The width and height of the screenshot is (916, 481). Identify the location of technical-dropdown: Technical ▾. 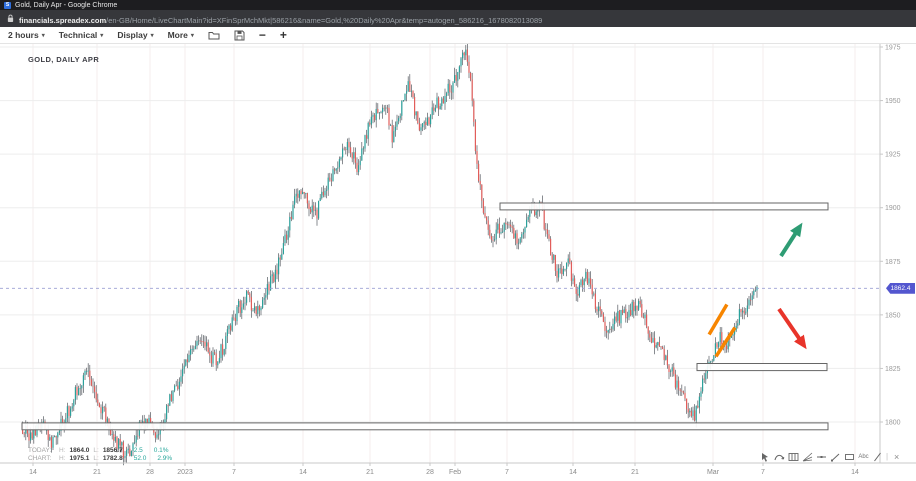
(81, 35).